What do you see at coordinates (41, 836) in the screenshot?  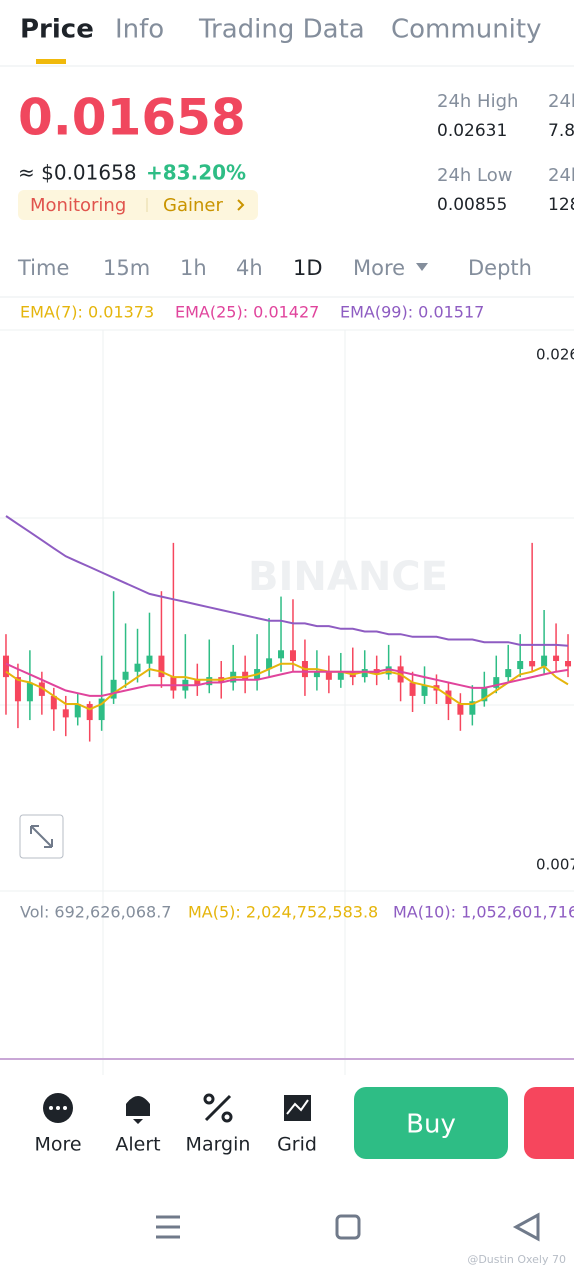 I see `expand-icon` at bounding box center [41, 836].